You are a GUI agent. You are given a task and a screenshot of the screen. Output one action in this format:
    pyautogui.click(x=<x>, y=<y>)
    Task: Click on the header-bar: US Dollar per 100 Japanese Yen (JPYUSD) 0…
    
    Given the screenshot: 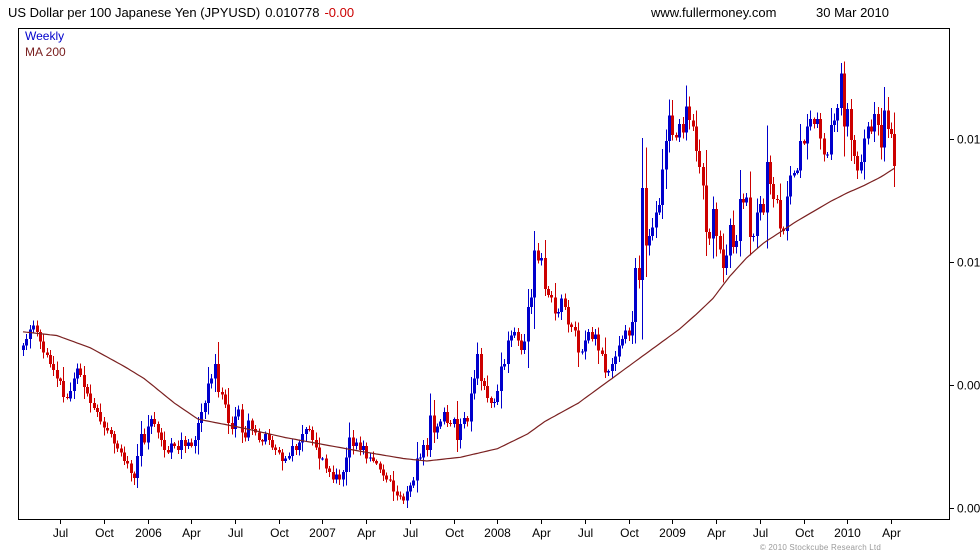 What is the action you would take?
    pyautogui.click(x=490, y=13)
    